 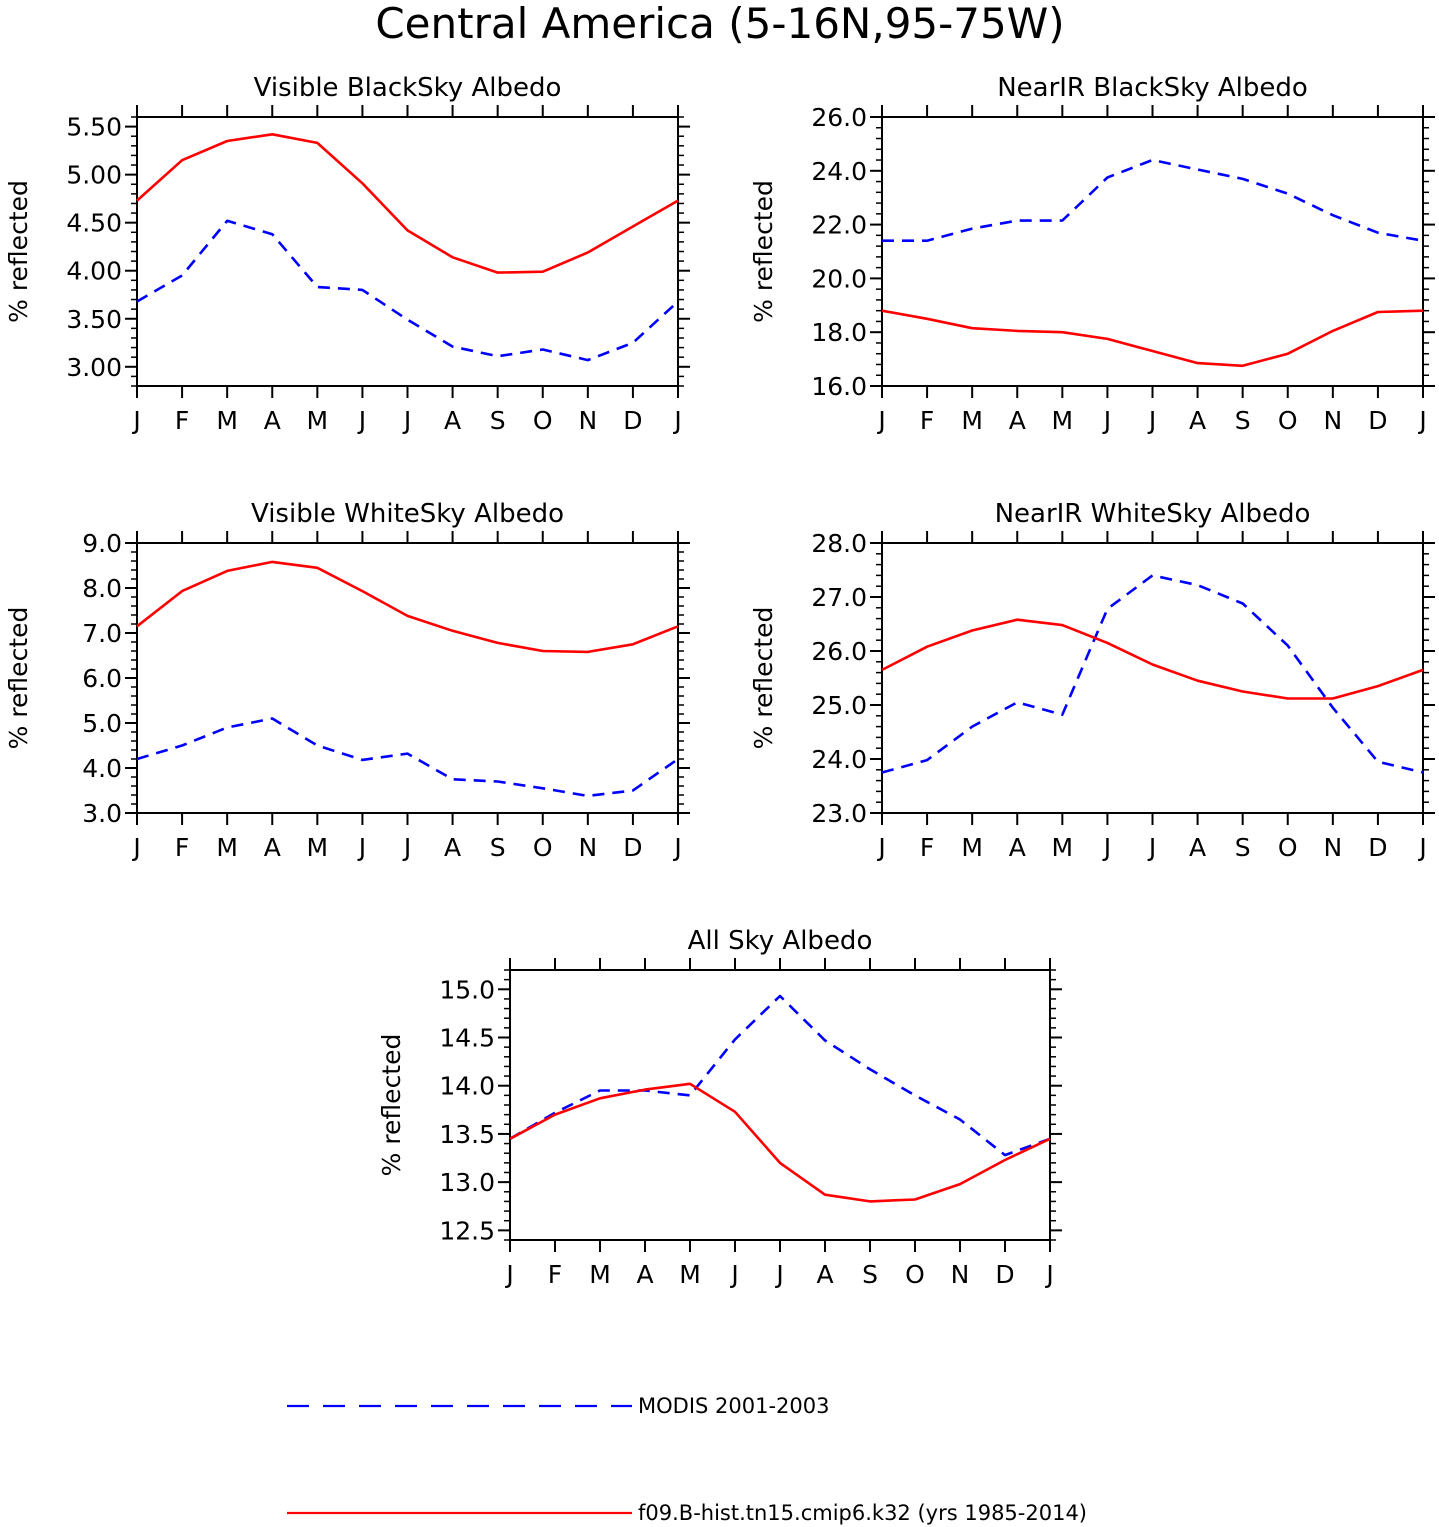 What do you see at coordinates (467, 1134) in the screenshot?
I see `y-tick-label: 13.5` at bounding box center [467, 1134].